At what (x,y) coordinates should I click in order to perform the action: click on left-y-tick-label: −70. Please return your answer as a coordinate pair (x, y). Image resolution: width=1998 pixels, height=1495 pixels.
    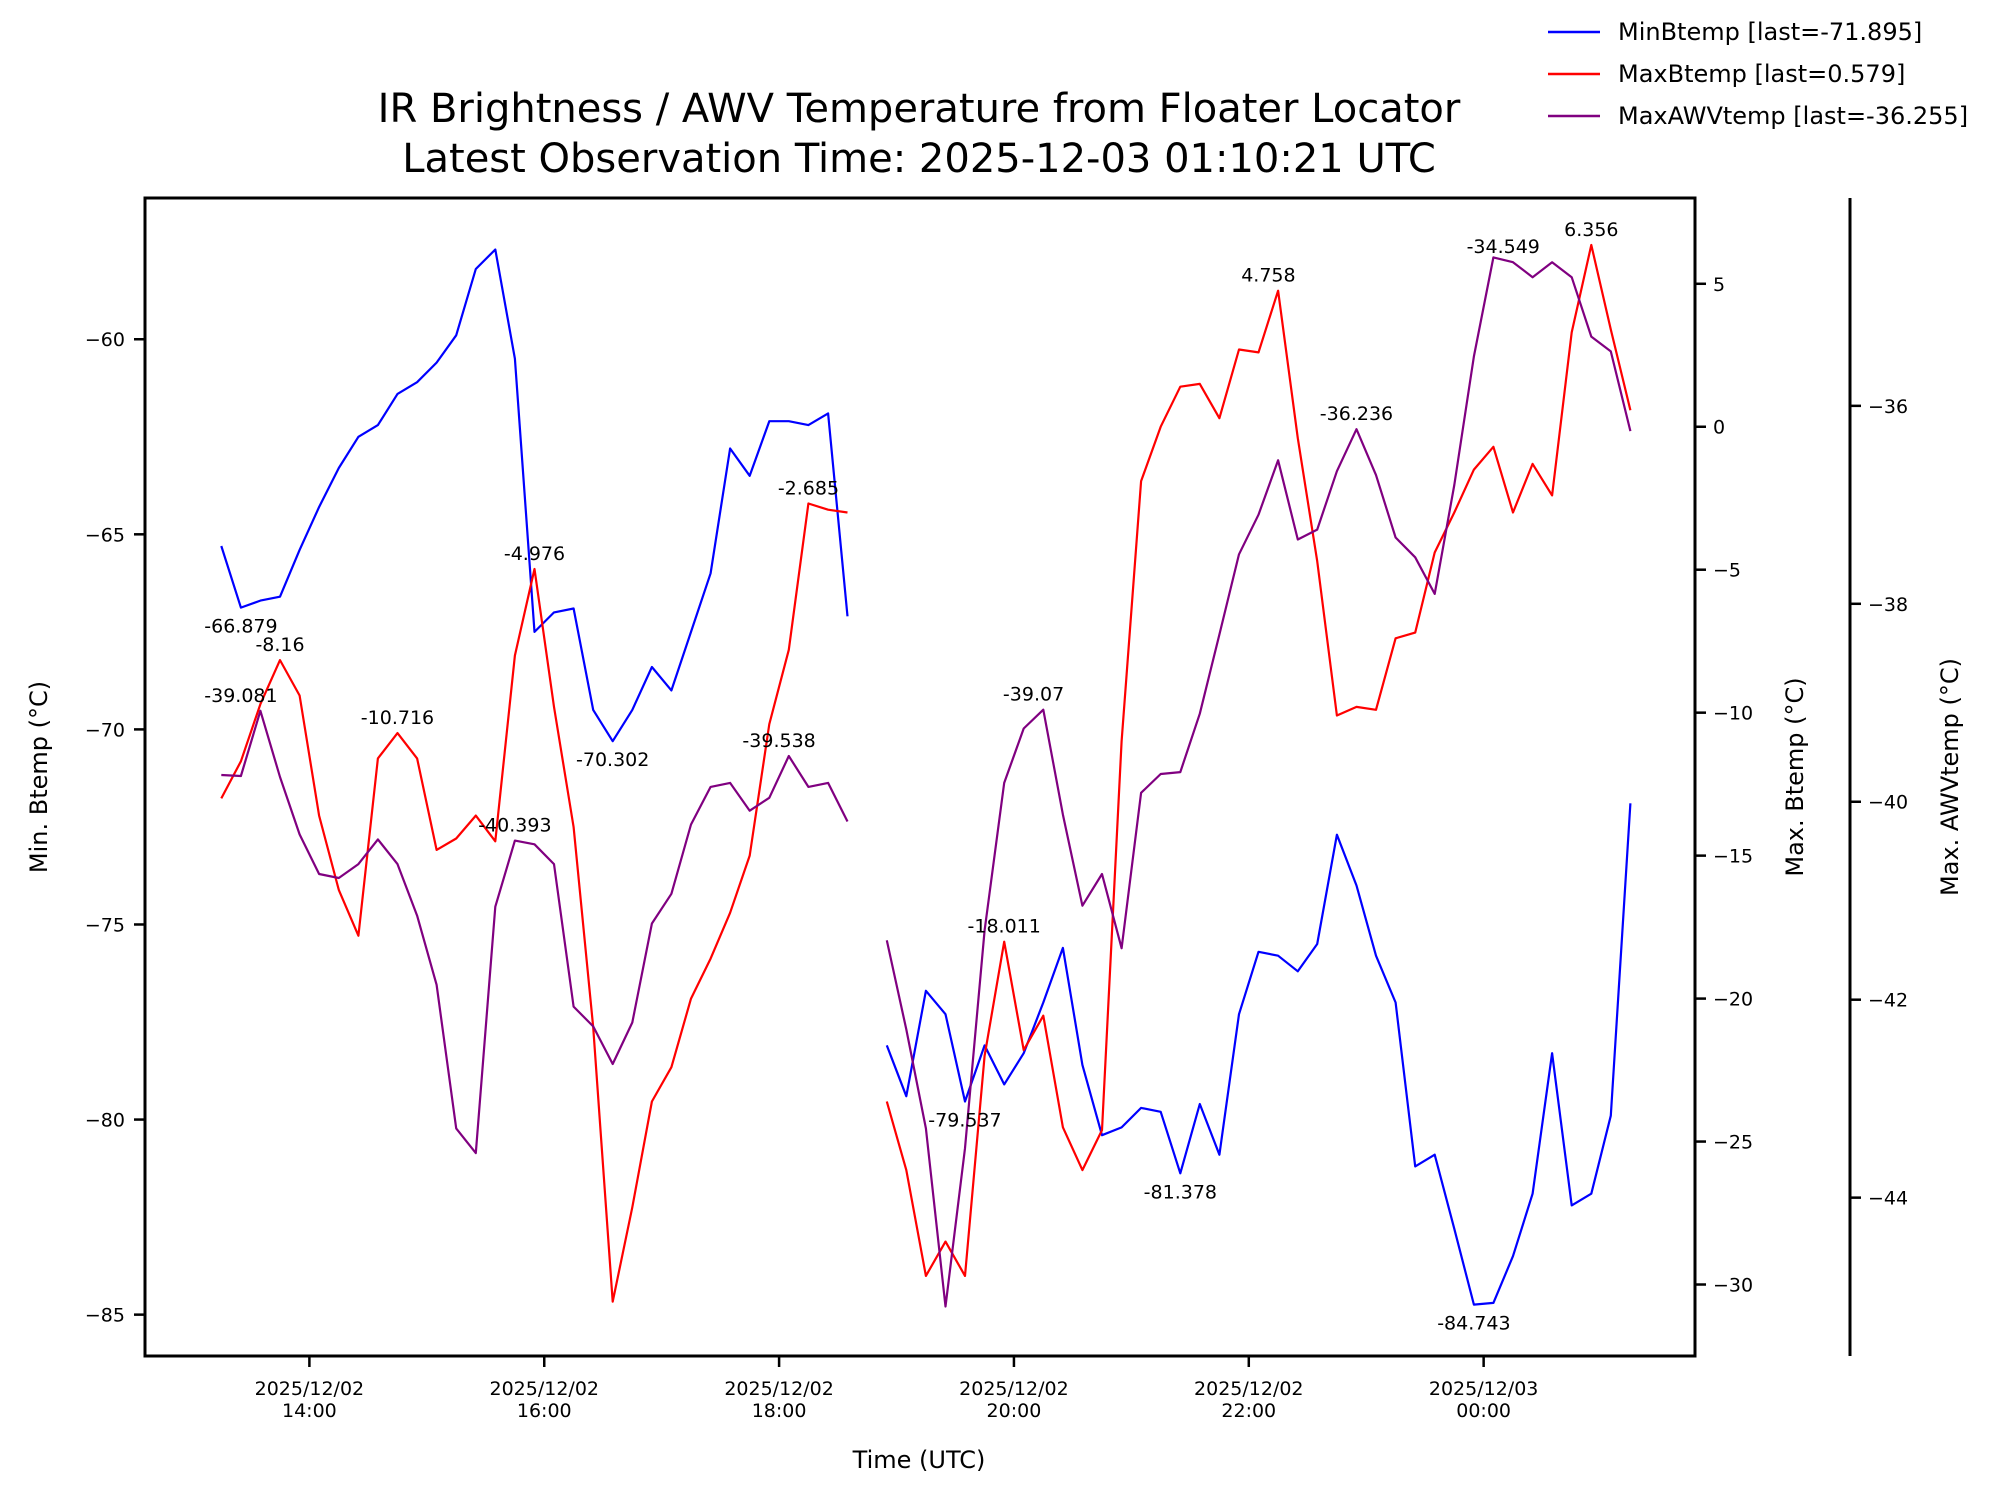
    Looking at the image, I should click on (105, 730).